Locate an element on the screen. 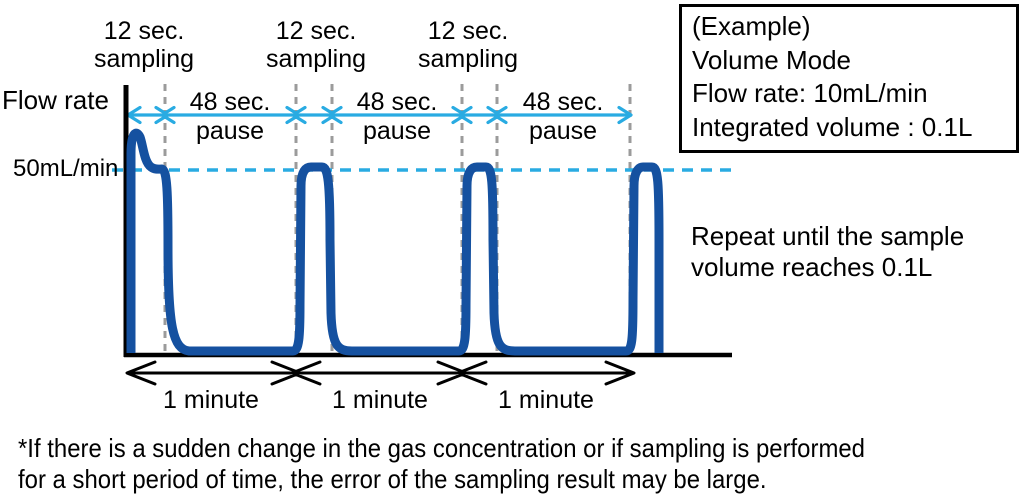  example-box-line-mode: Volume Mode is located at coordinates (771, 59).